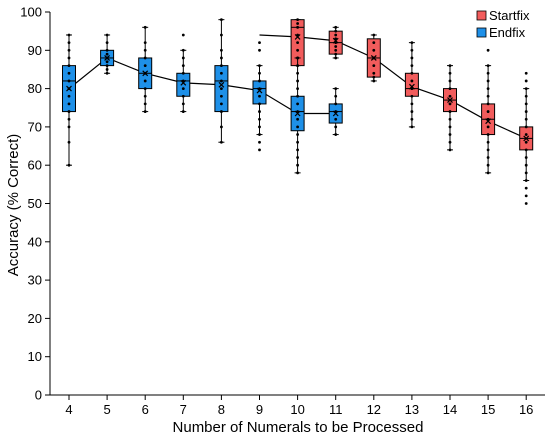  What do you see at coordinates (526, 409) in the screenshot?
I see `x-tick-label: 16` at bounding box center [526, 409].